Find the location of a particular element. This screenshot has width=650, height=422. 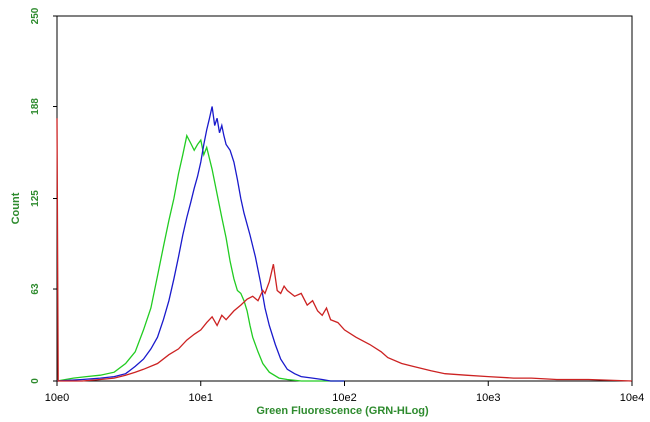

y-axis-ticks: 0 63 125 188 250 is located at coordinates (43, 195).